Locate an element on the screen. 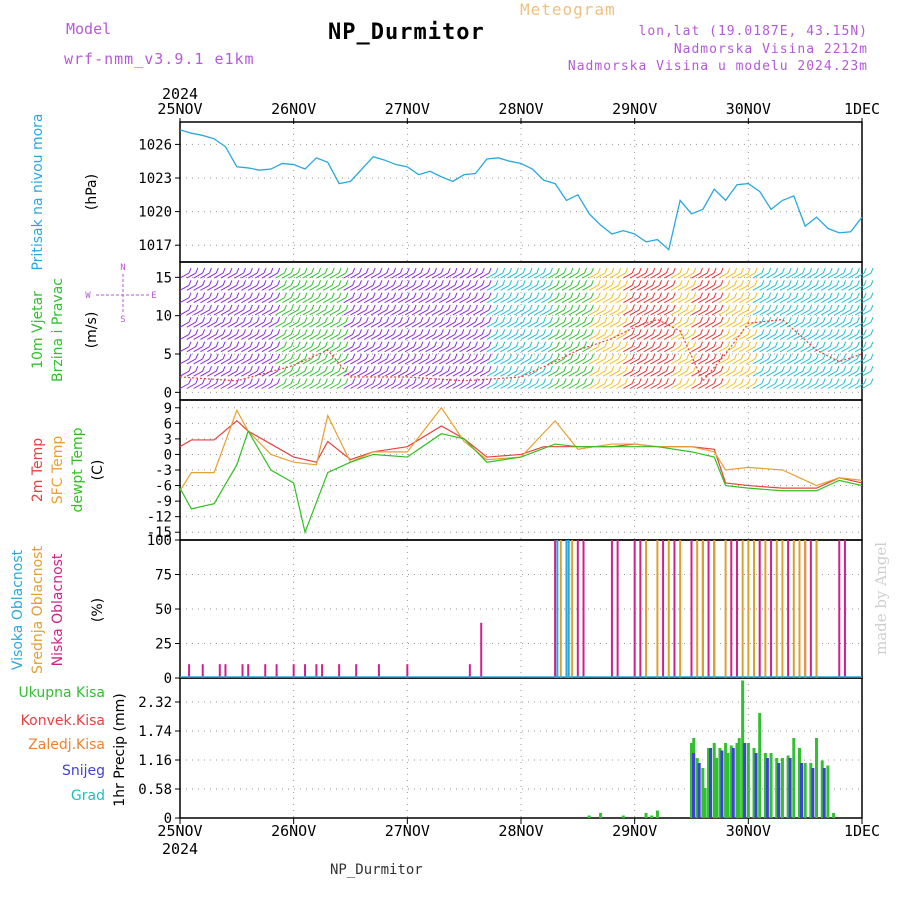  sfc-temp-line is located at coordinates (521, 449).